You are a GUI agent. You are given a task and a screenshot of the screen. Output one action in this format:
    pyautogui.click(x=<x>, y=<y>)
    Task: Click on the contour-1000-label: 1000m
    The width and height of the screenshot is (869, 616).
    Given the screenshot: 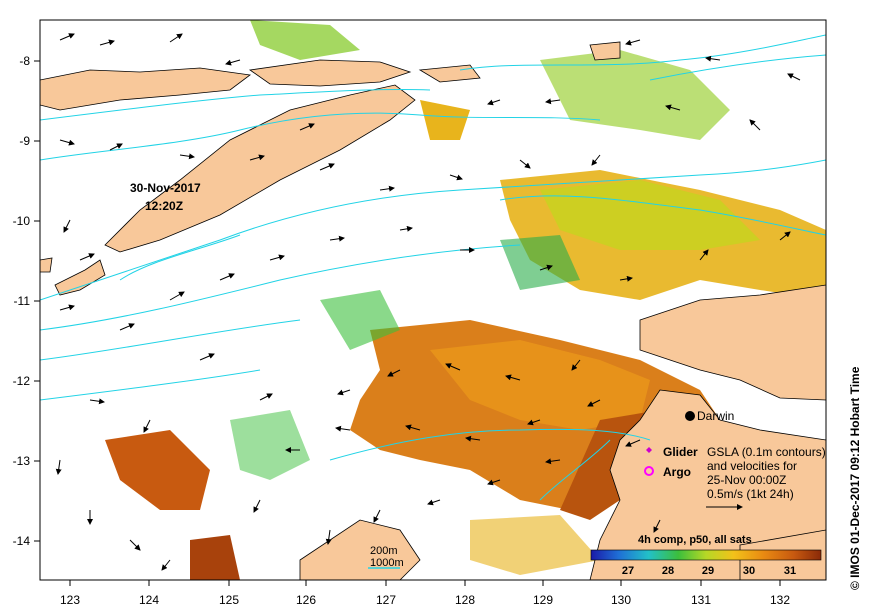 What is the action you would take?
    pyautogui.click(x=387, y=563)
    